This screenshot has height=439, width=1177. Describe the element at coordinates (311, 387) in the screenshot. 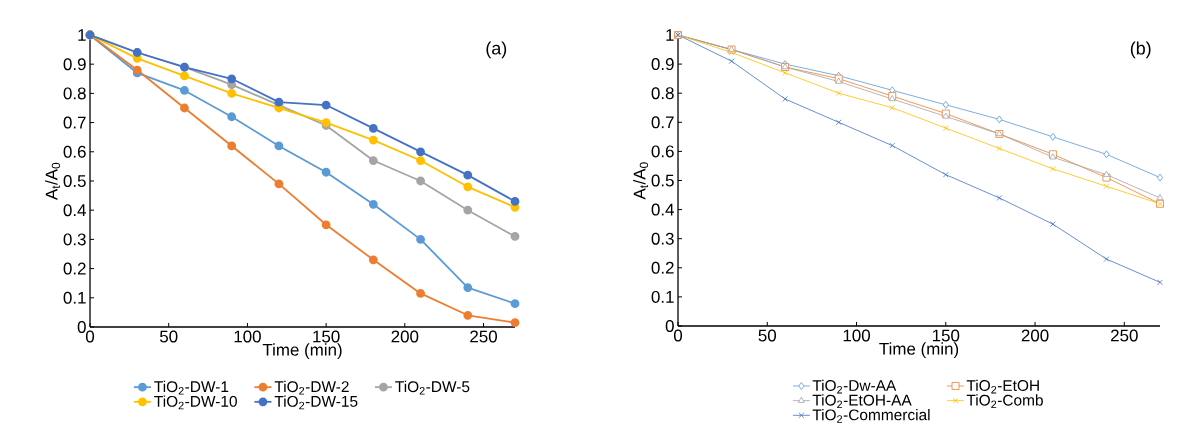

I see `legend-label: TiO$_{2}$-DW-2` at that location.